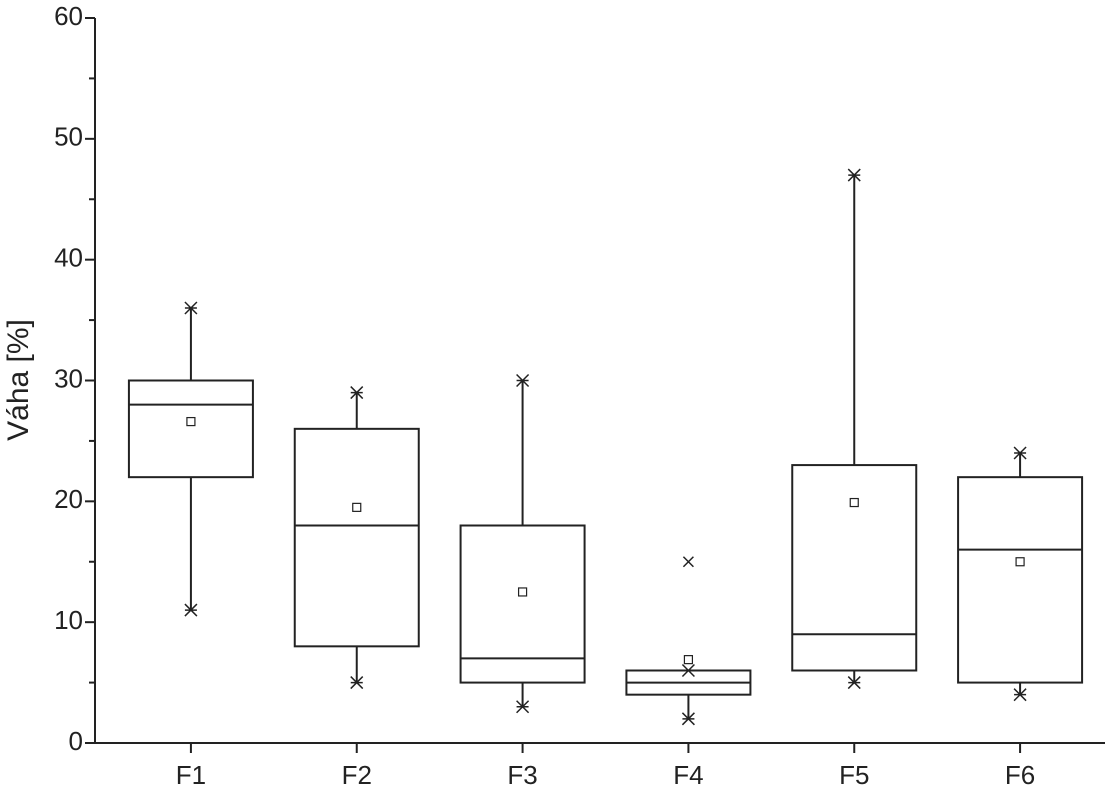  Describe the element at coordinates (688, 775) in the screenshot. I see `x-tick-label: F4` at that location.